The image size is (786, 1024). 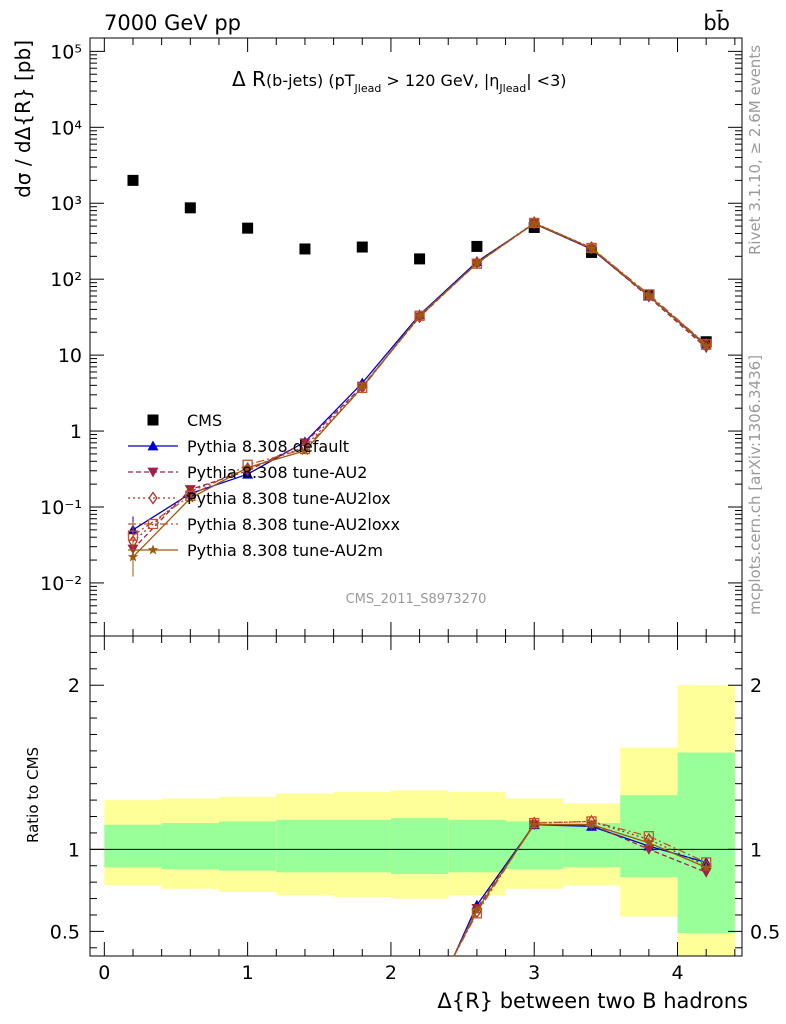 I want to click on y-tick-label: 10, so click(x=70, y=356).